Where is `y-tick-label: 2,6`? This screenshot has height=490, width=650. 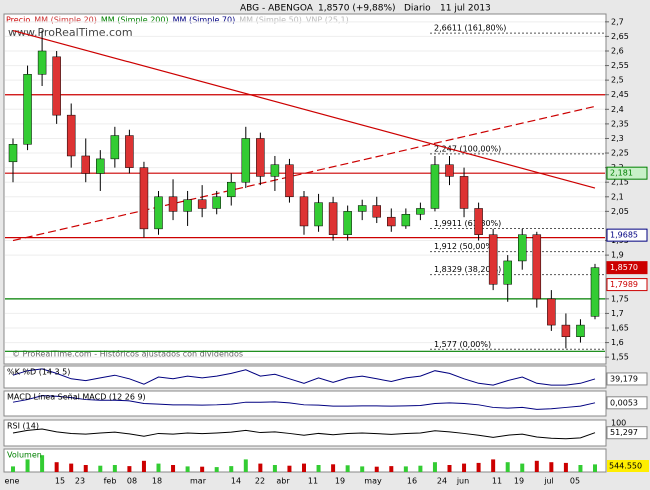
y-tick-label: 2,6 is located at coordinates (617, 50).